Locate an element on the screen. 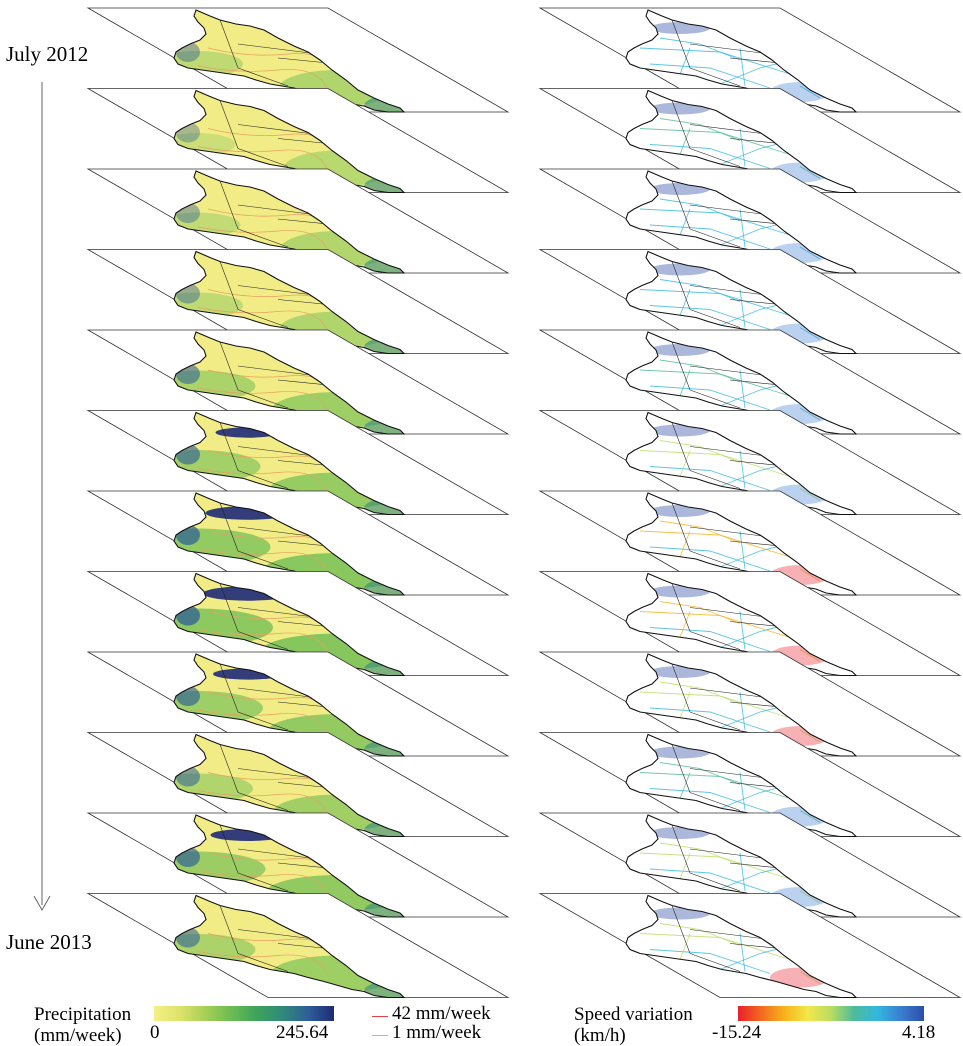 The height and width of the screenshot is (1046, 963). timeline-start-label: July 2012 is located at coordinates (47, 54).